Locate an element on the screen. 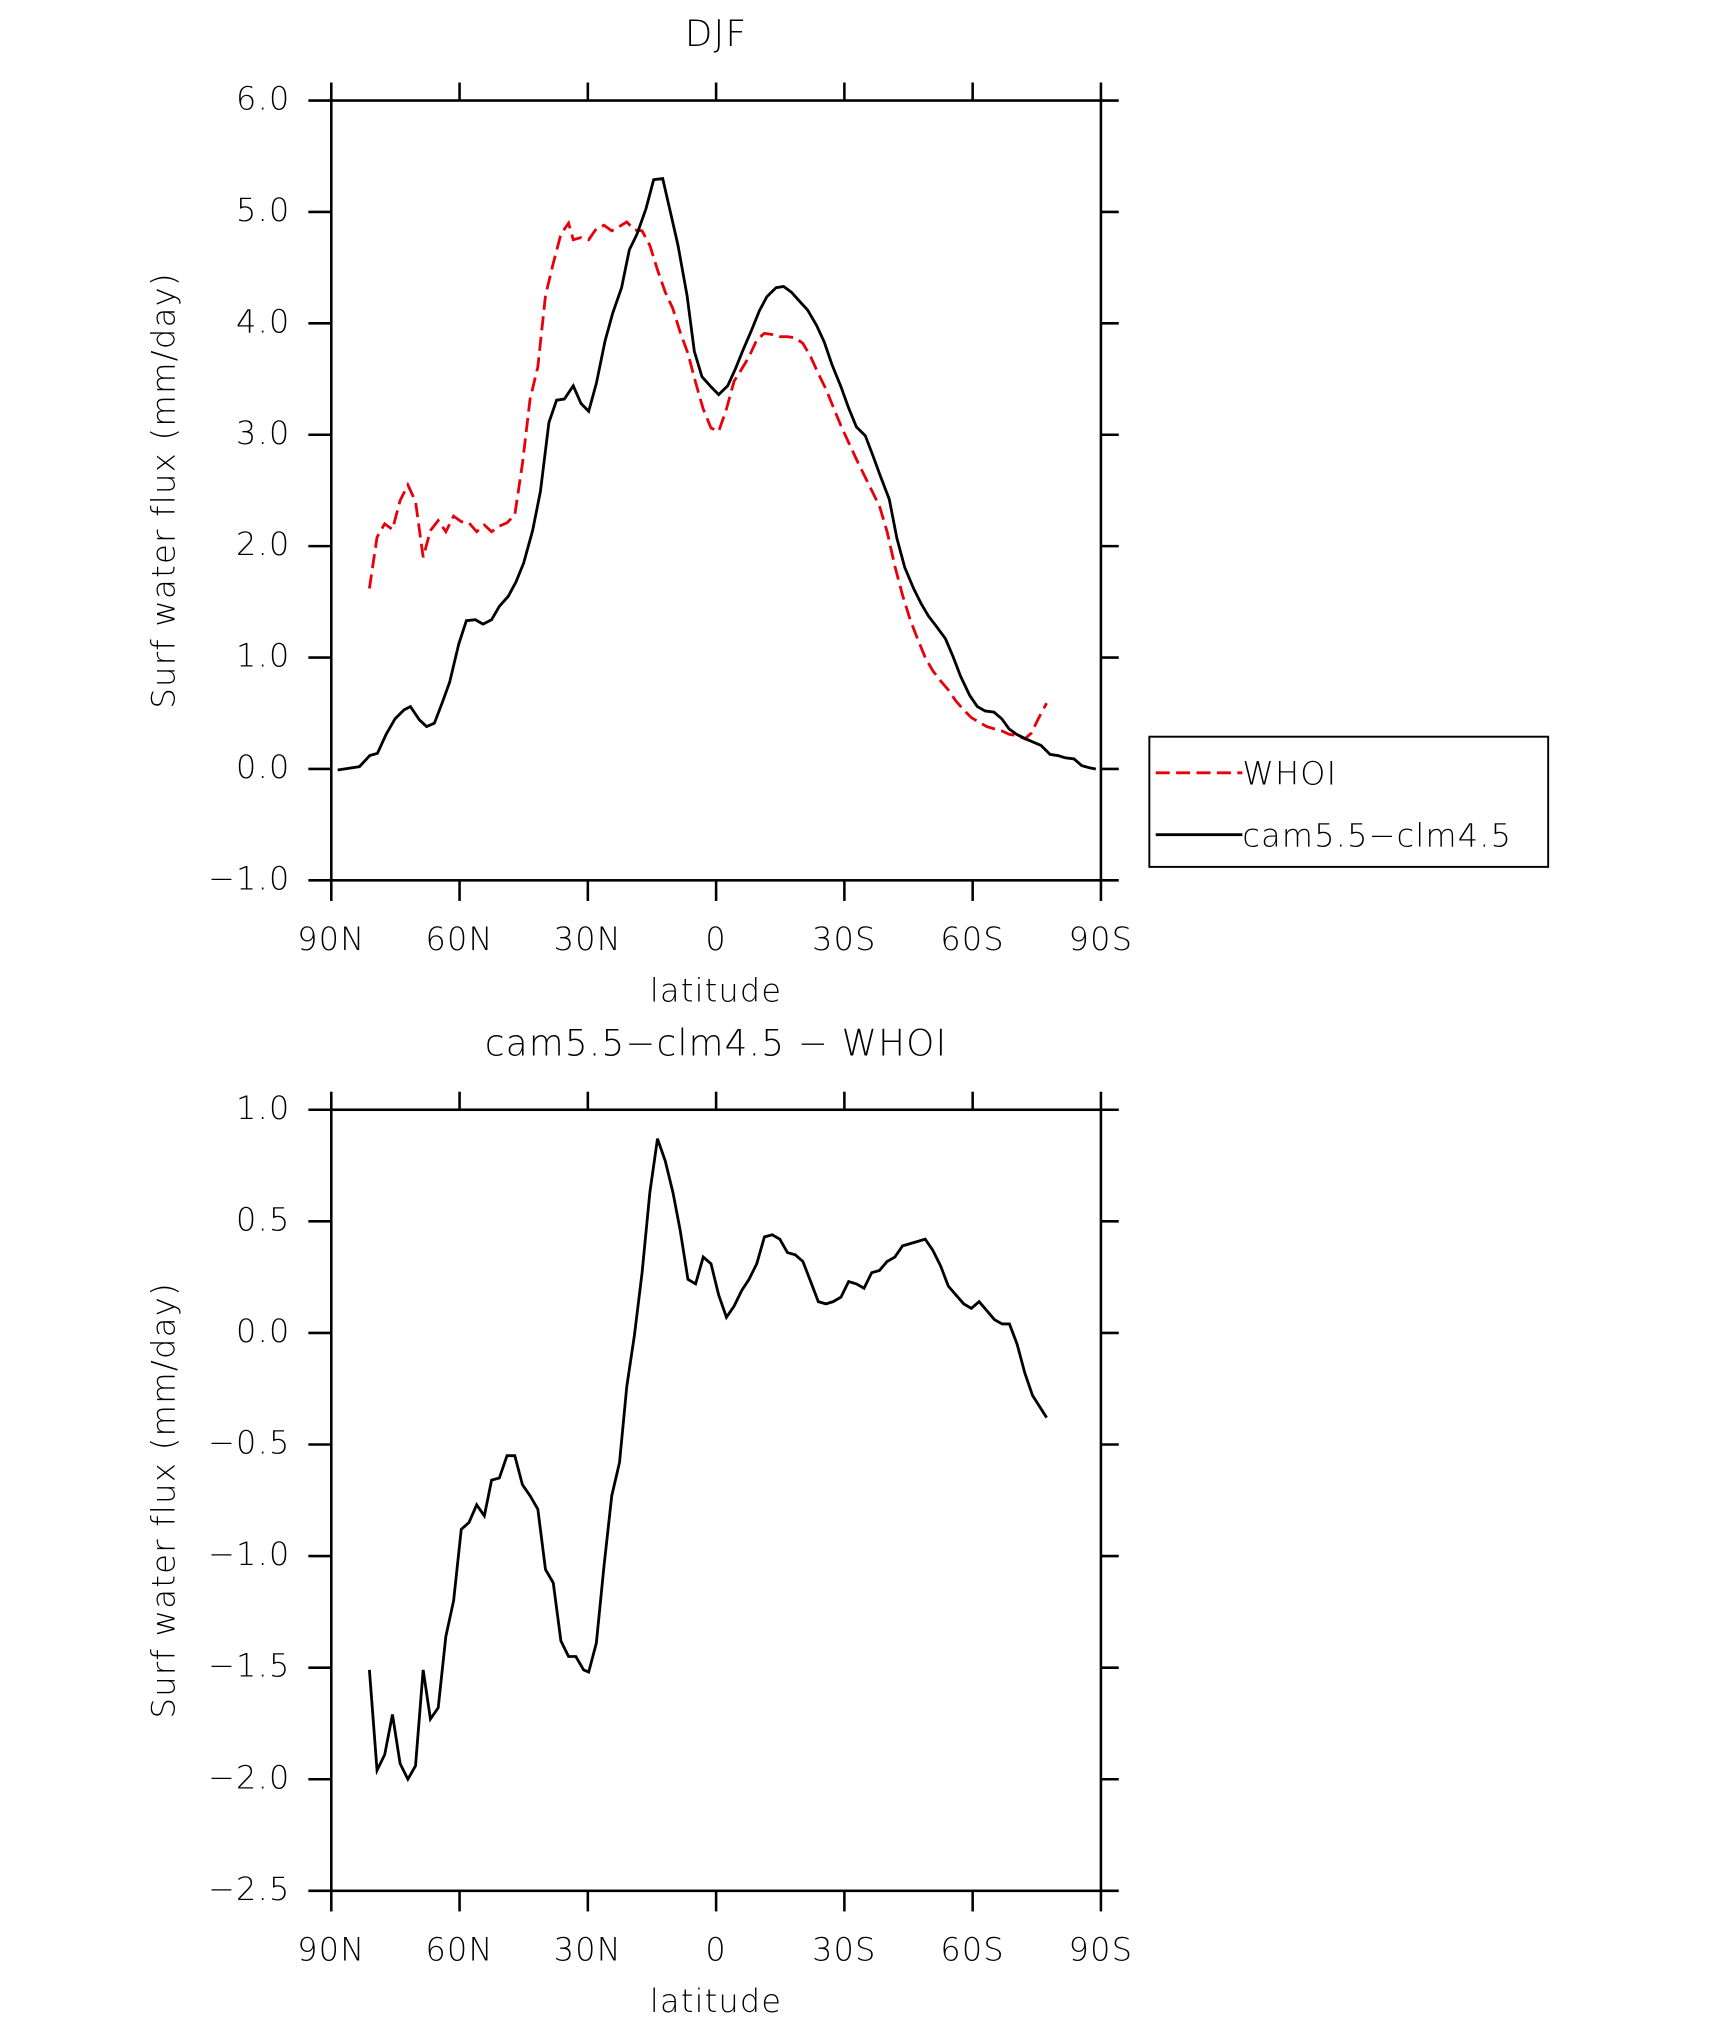 The height and width of the screenshot is (2021, 1710). y-tick-label: 6.0 is located at coordinates (263, 98).